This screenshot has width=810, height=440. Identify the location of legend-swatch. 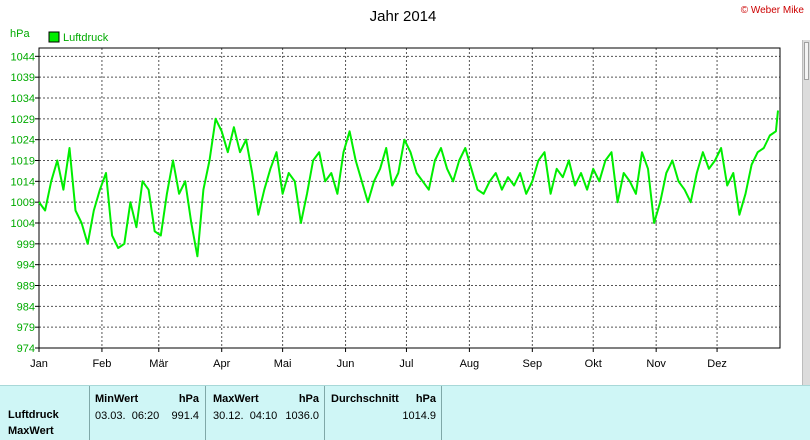
(54, 37).